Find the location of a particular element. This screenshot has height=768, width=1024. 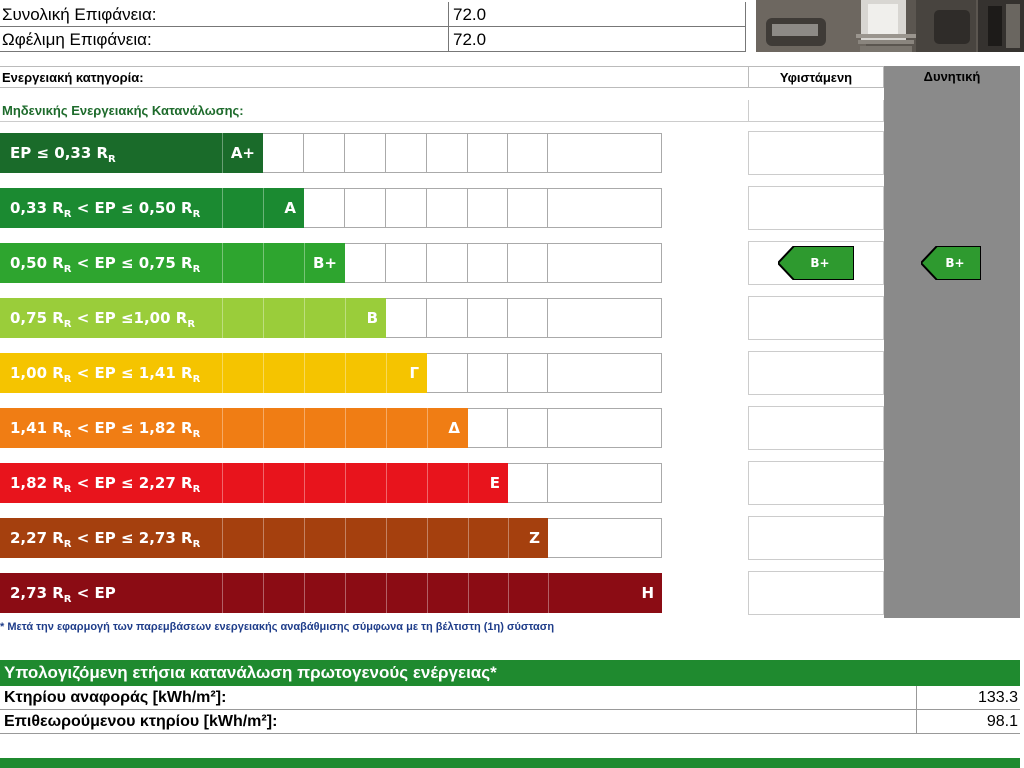

existing-column-header: Υφιστάμενη is located at coordinates (816, 77).